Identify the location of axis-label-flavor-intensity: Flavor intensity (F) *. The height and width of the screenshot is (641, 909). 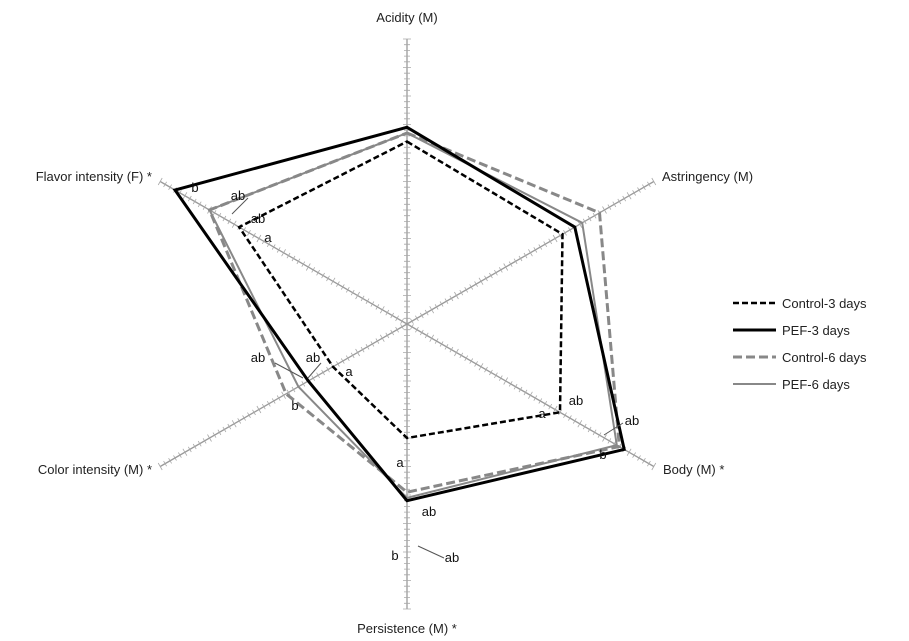
(94, 176).